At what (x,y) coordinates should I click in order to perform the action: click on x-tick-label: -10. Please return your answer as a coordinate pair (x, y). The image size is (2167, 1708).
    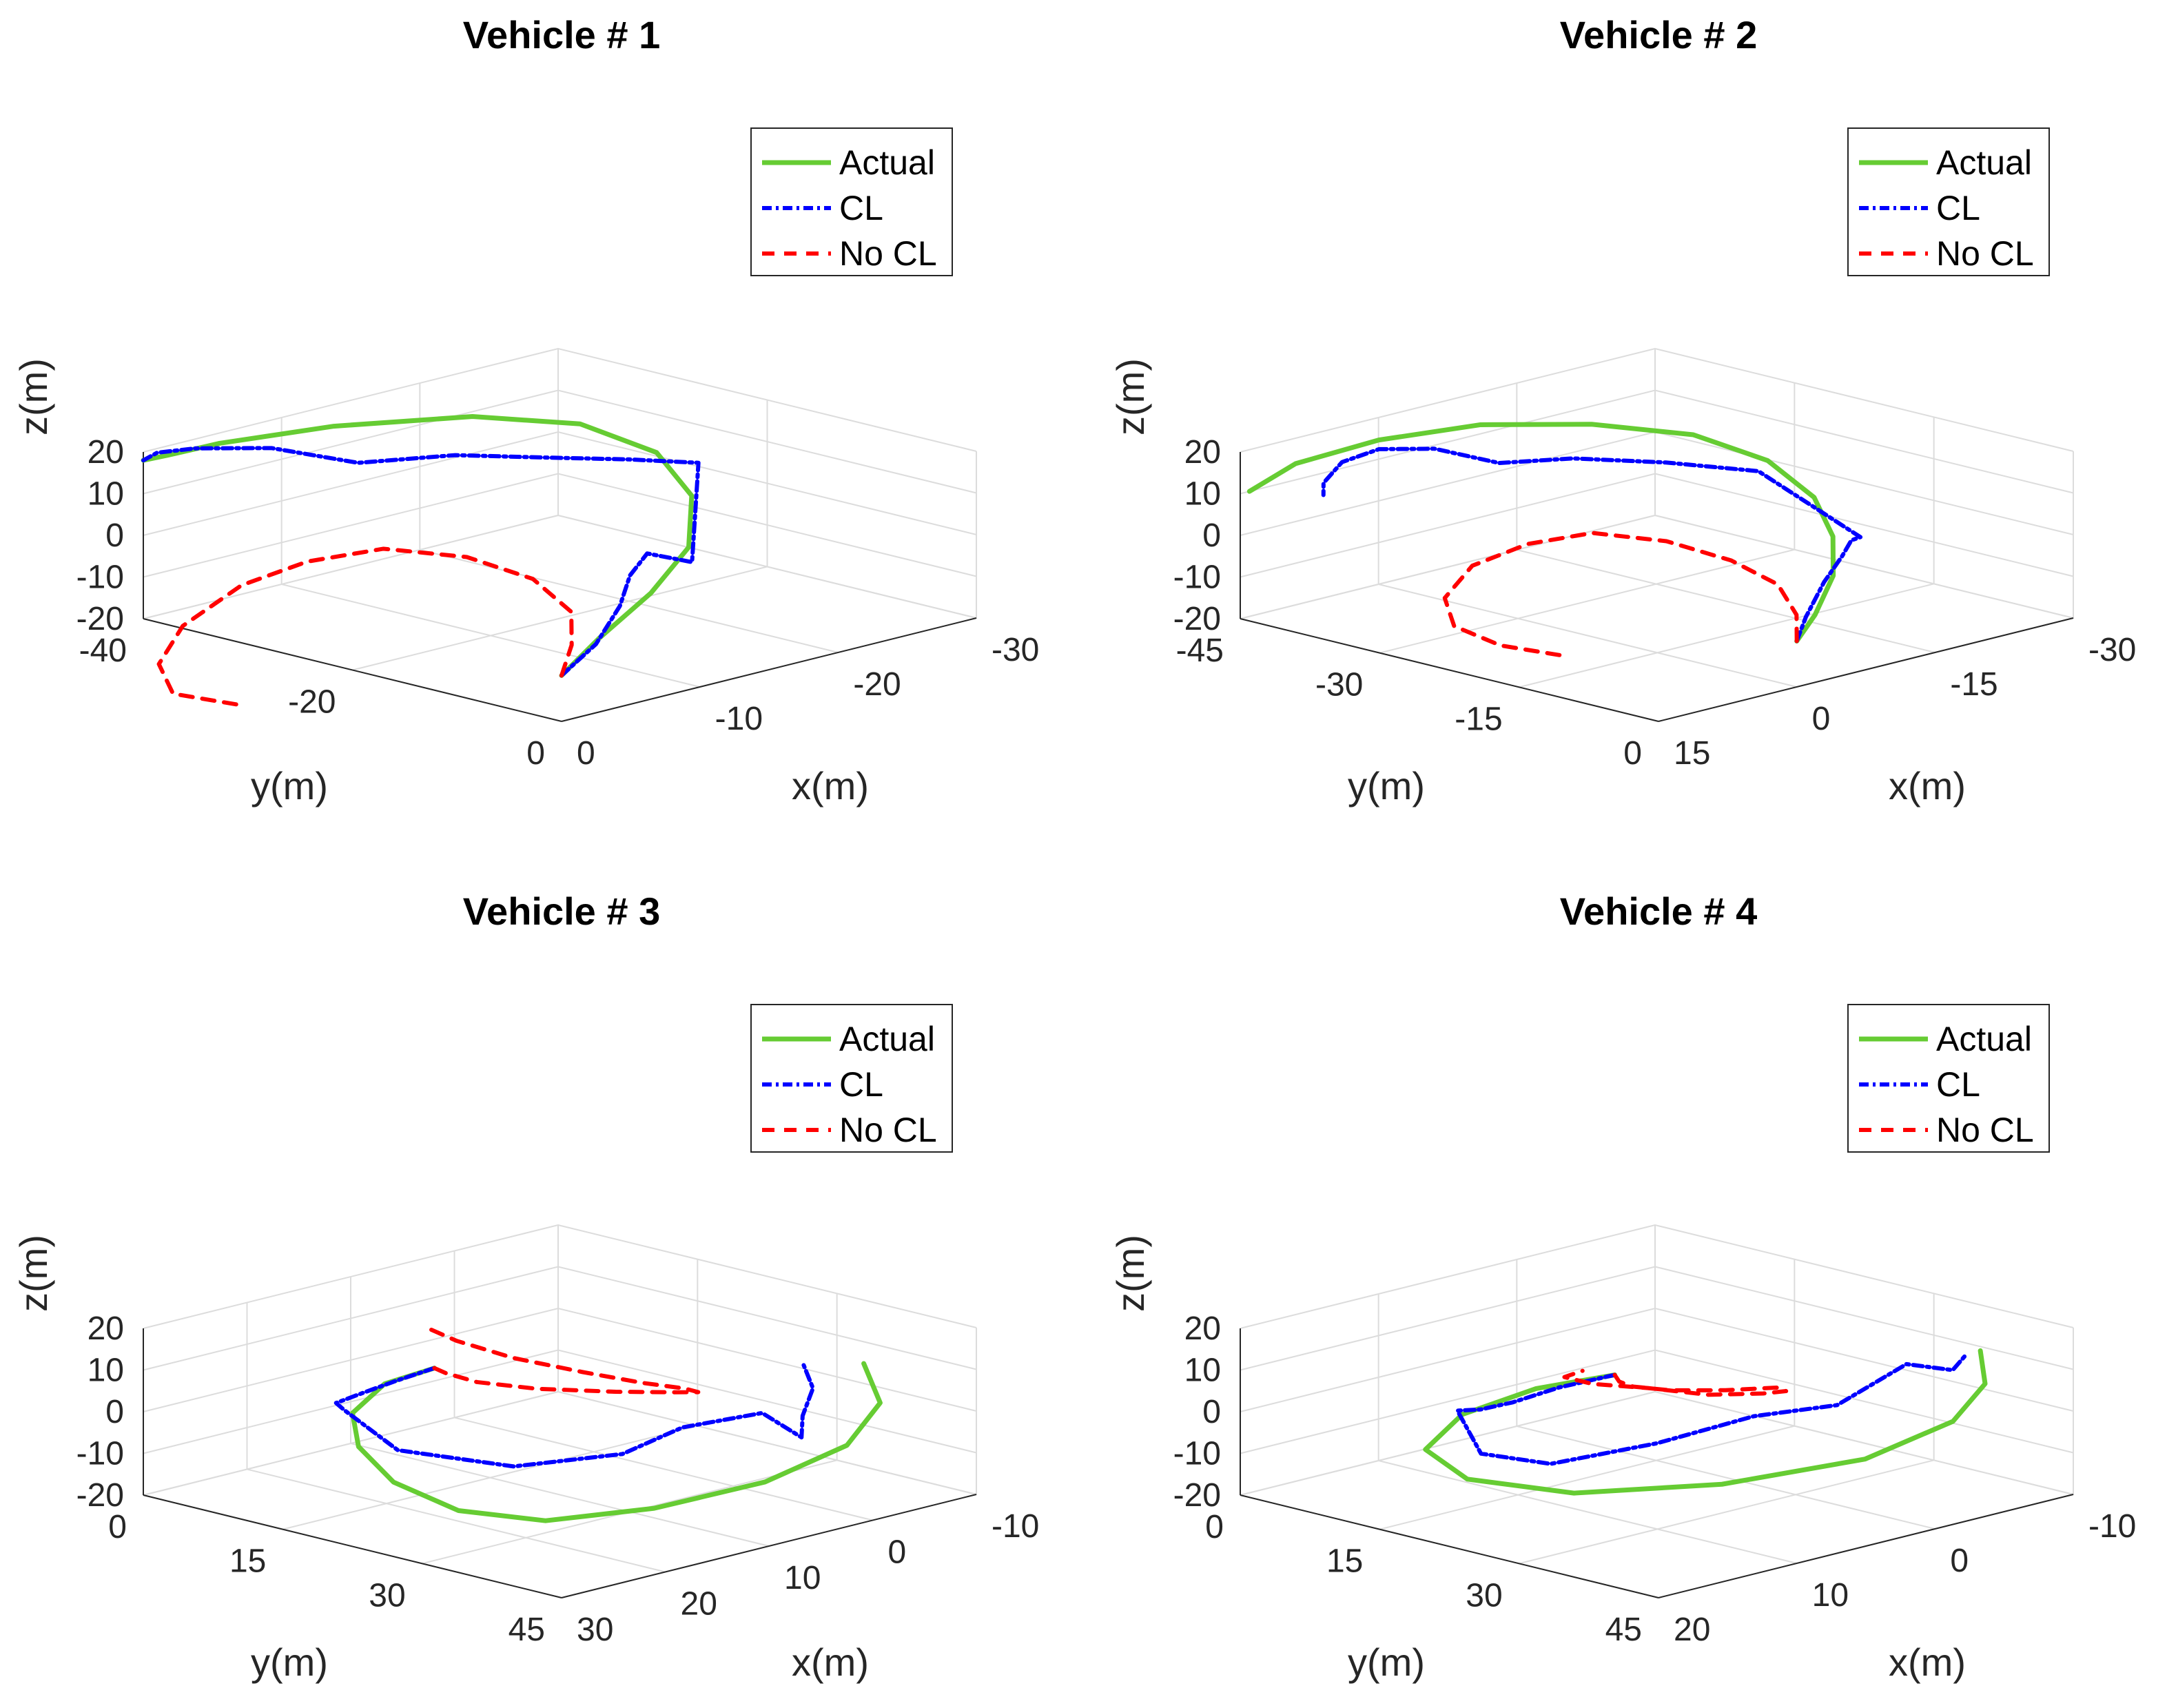
    Looking at the image, I should click on (1016, 1526).